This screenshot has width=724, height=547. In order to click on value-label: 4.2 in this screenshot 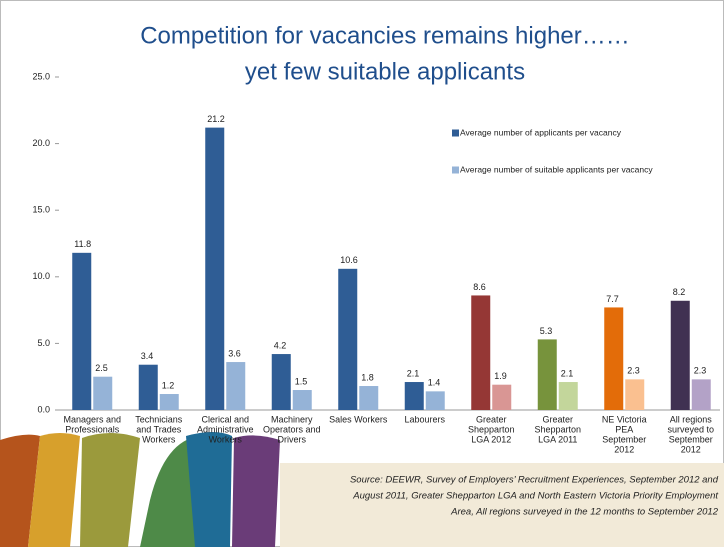, I will do `click(280, 345)`.